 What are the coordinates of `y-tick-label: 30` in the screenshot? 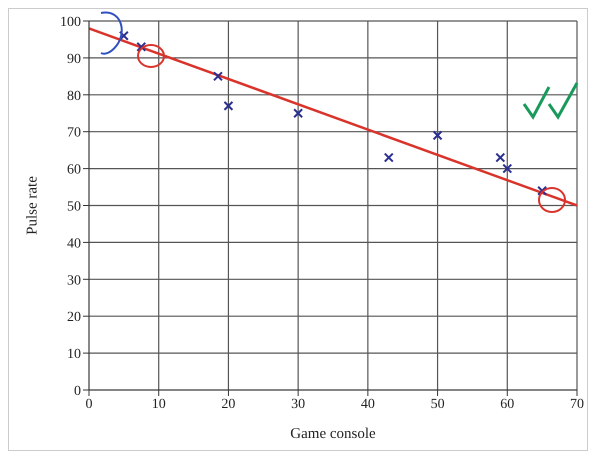 It's located at (74, 280).